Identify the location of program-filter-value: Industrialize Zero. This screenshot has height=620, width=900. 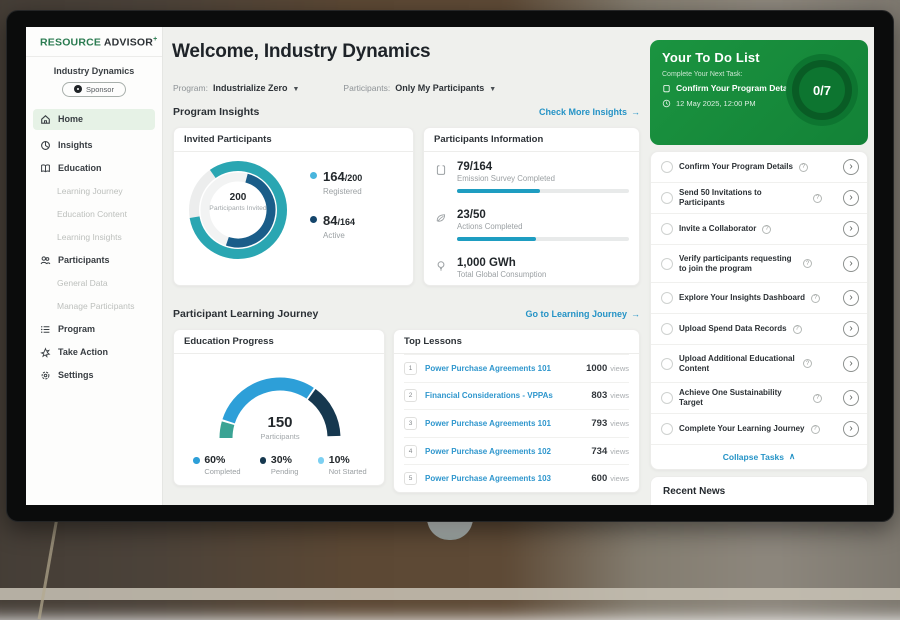
(250, 88).